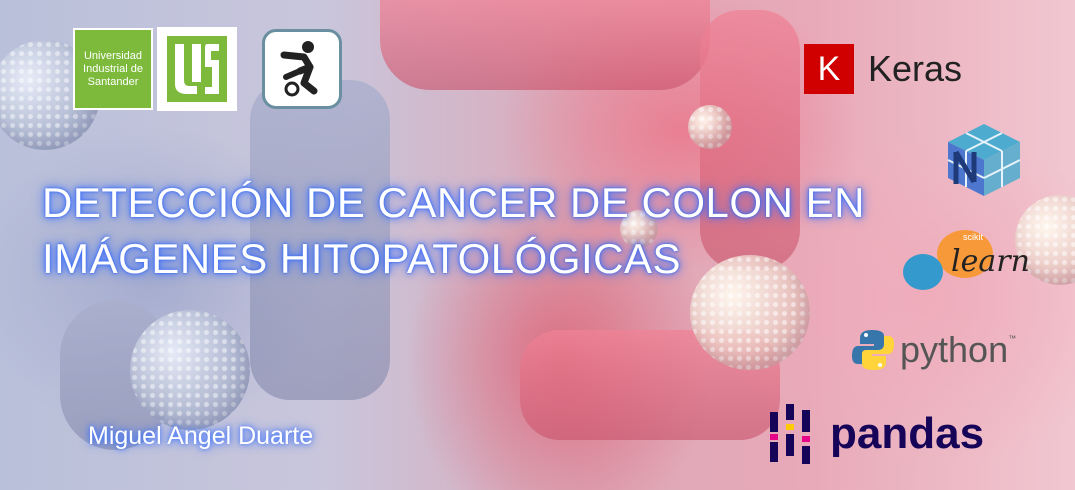 This screenshot has width=1075, height=490. I want to click on uis-monogram-icon, so click(197, 69).